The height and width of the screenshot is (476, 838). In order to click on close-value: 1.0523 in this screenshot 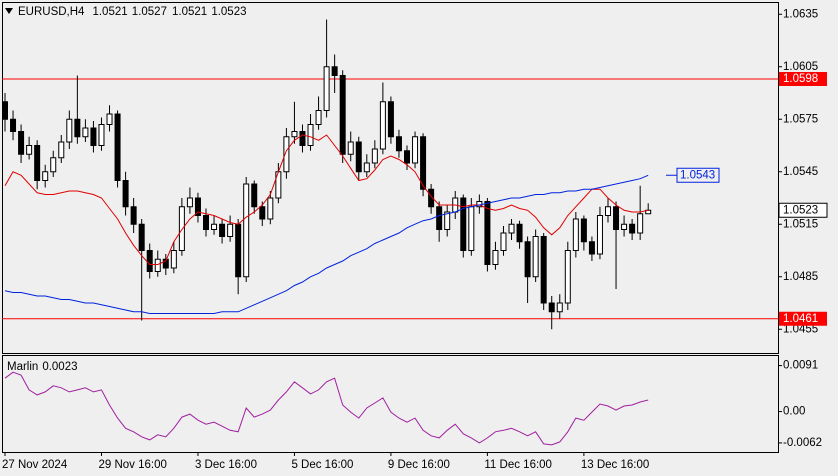, I will do `click(228, 12)`.